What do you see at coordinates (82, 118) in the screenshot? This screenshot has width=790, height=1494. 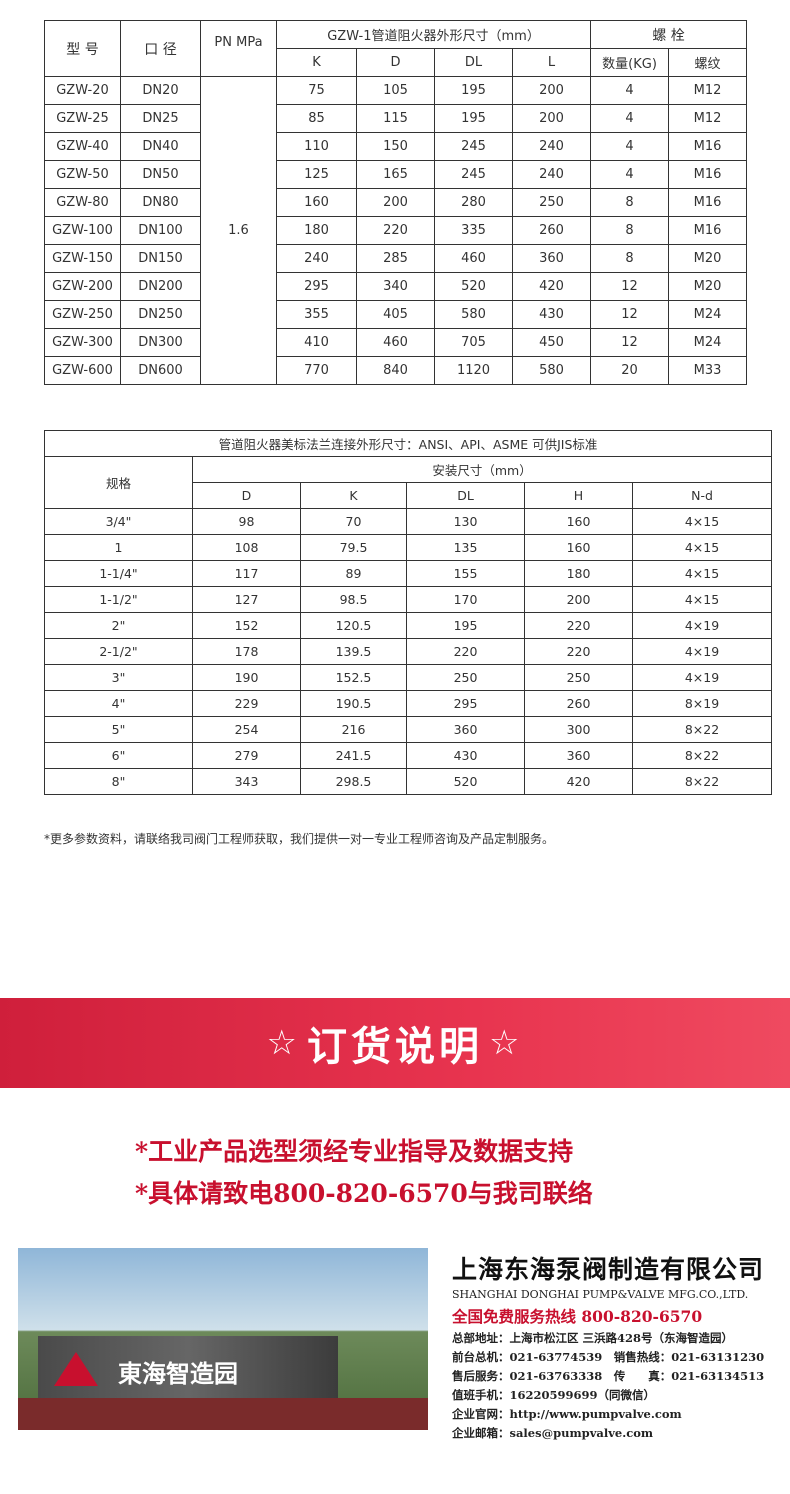 I see `cell-model: GZW-25` at bounding box center [82, 118].